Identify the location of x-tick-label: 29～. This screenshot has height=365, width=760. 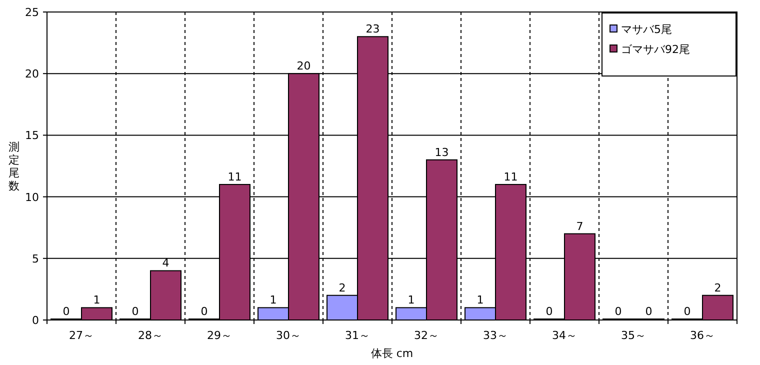
(219, 335).